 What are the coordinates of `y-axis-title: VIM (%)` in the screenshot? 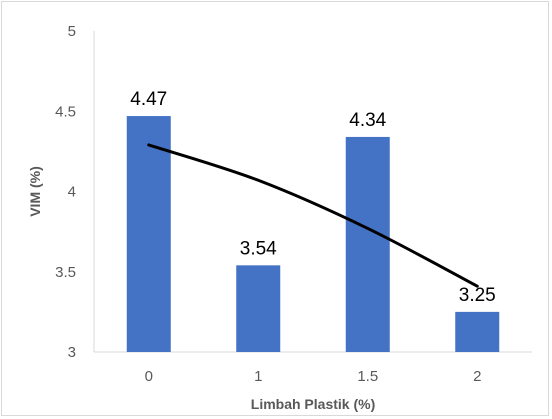 It's located at (35, 191).